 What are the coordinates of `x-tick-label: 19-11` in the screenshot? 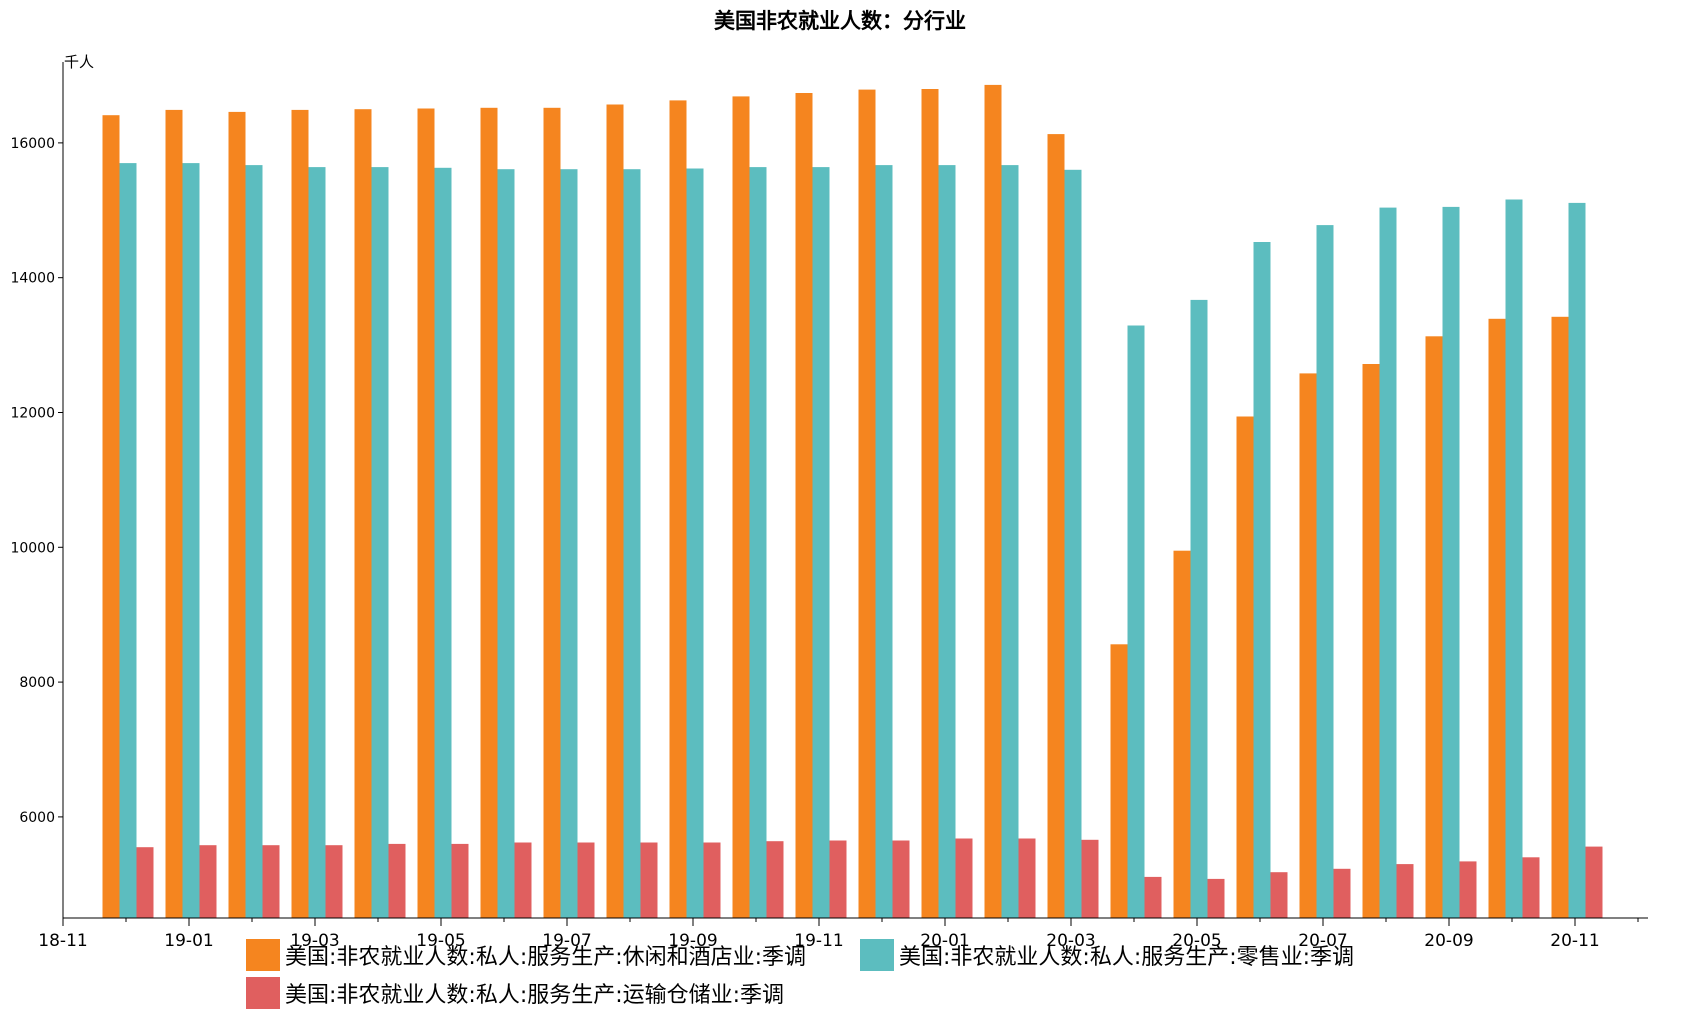 It's located at (818, 941).